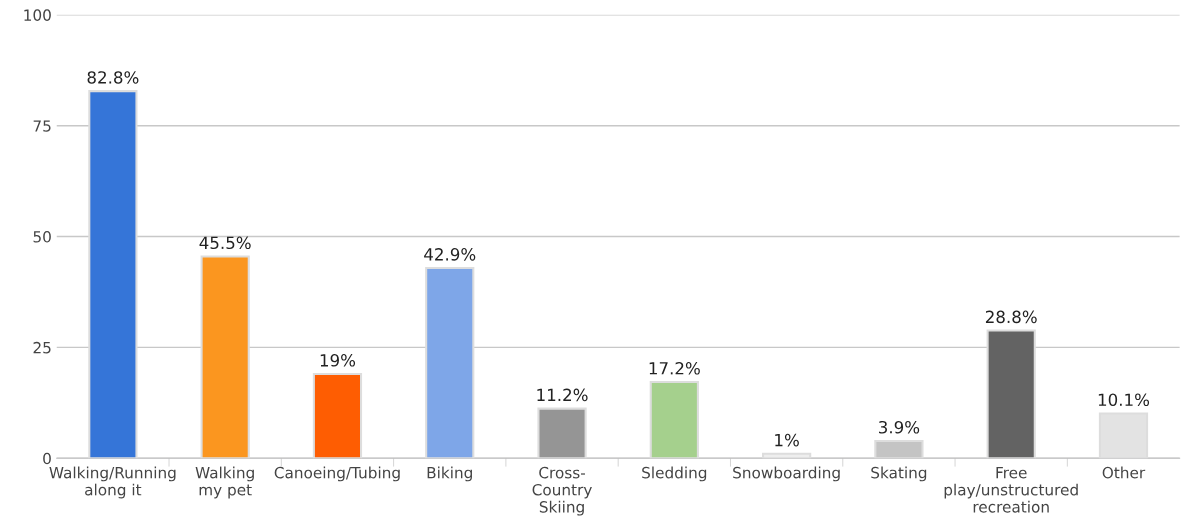 This screenshot has height=531, width=1182. I want to click on x-tick-label: Biking, so click(449, 474).